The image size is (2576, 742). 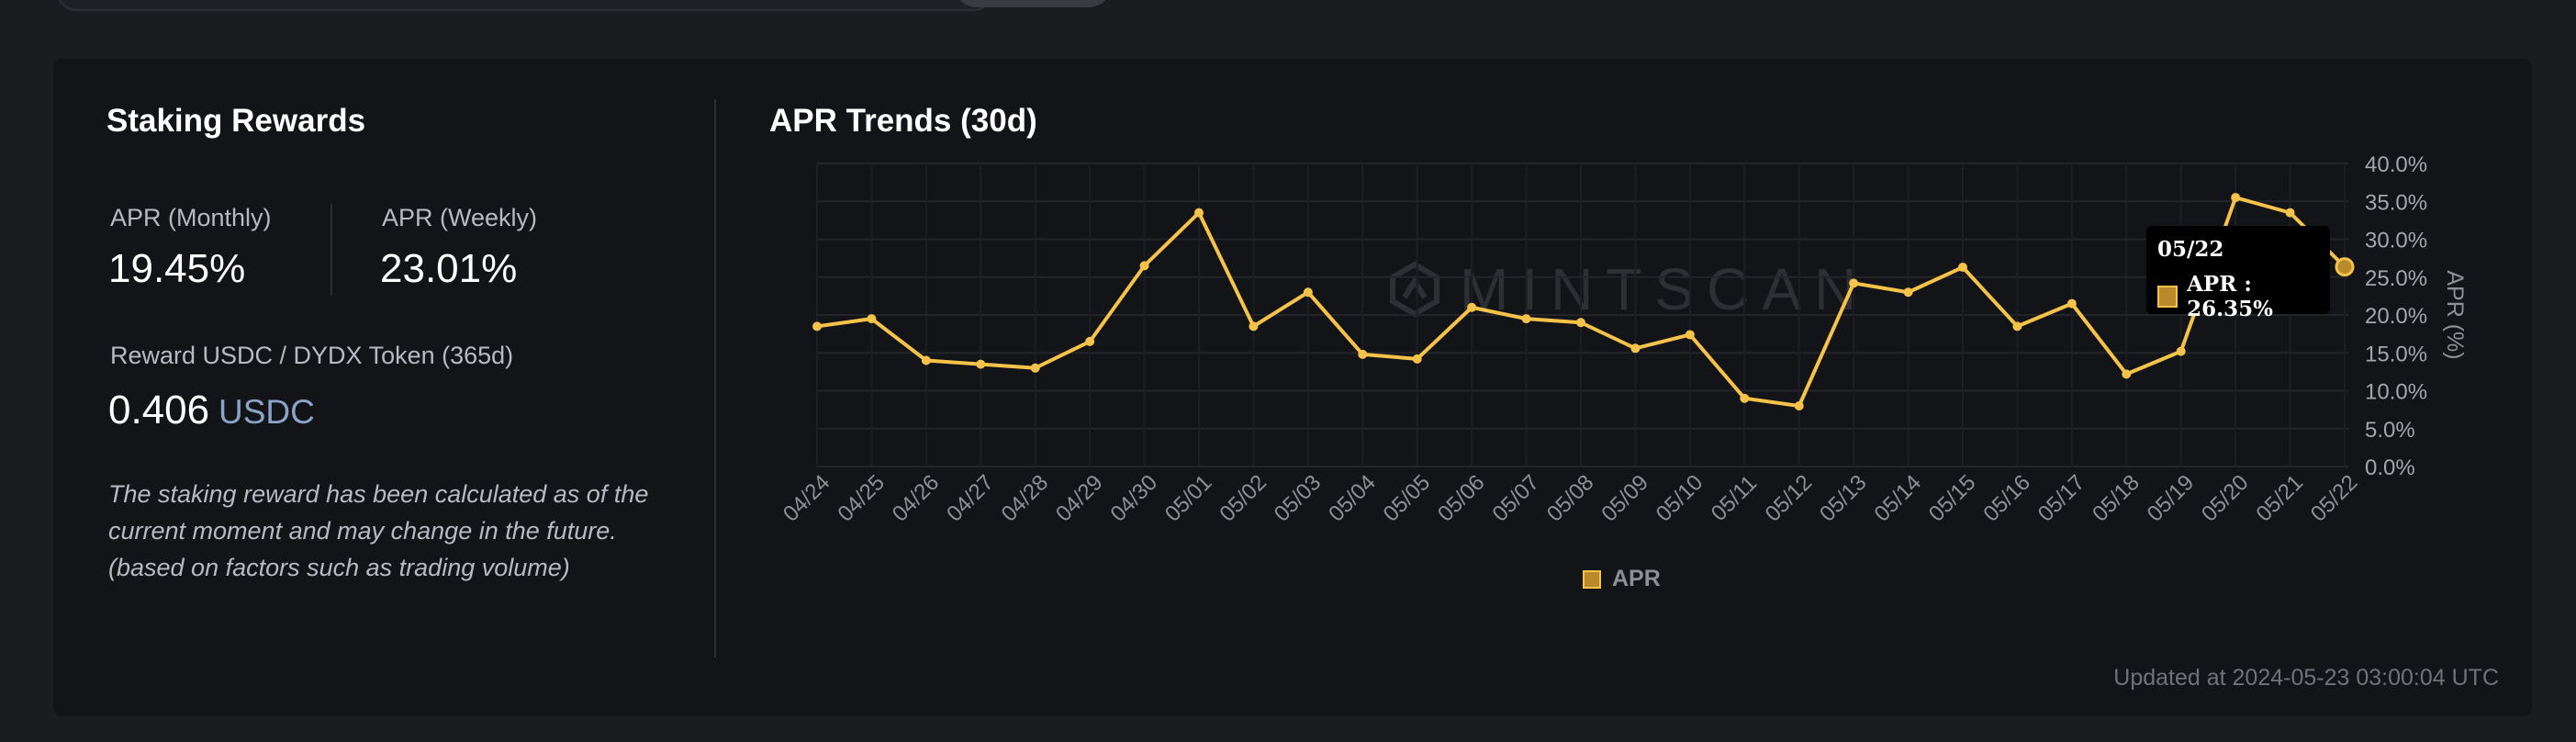 What do you see at coordinates (1734, 499) in the screenshot?
I see `x-tick-label: 05/11` at bounding box center [1734, 499].